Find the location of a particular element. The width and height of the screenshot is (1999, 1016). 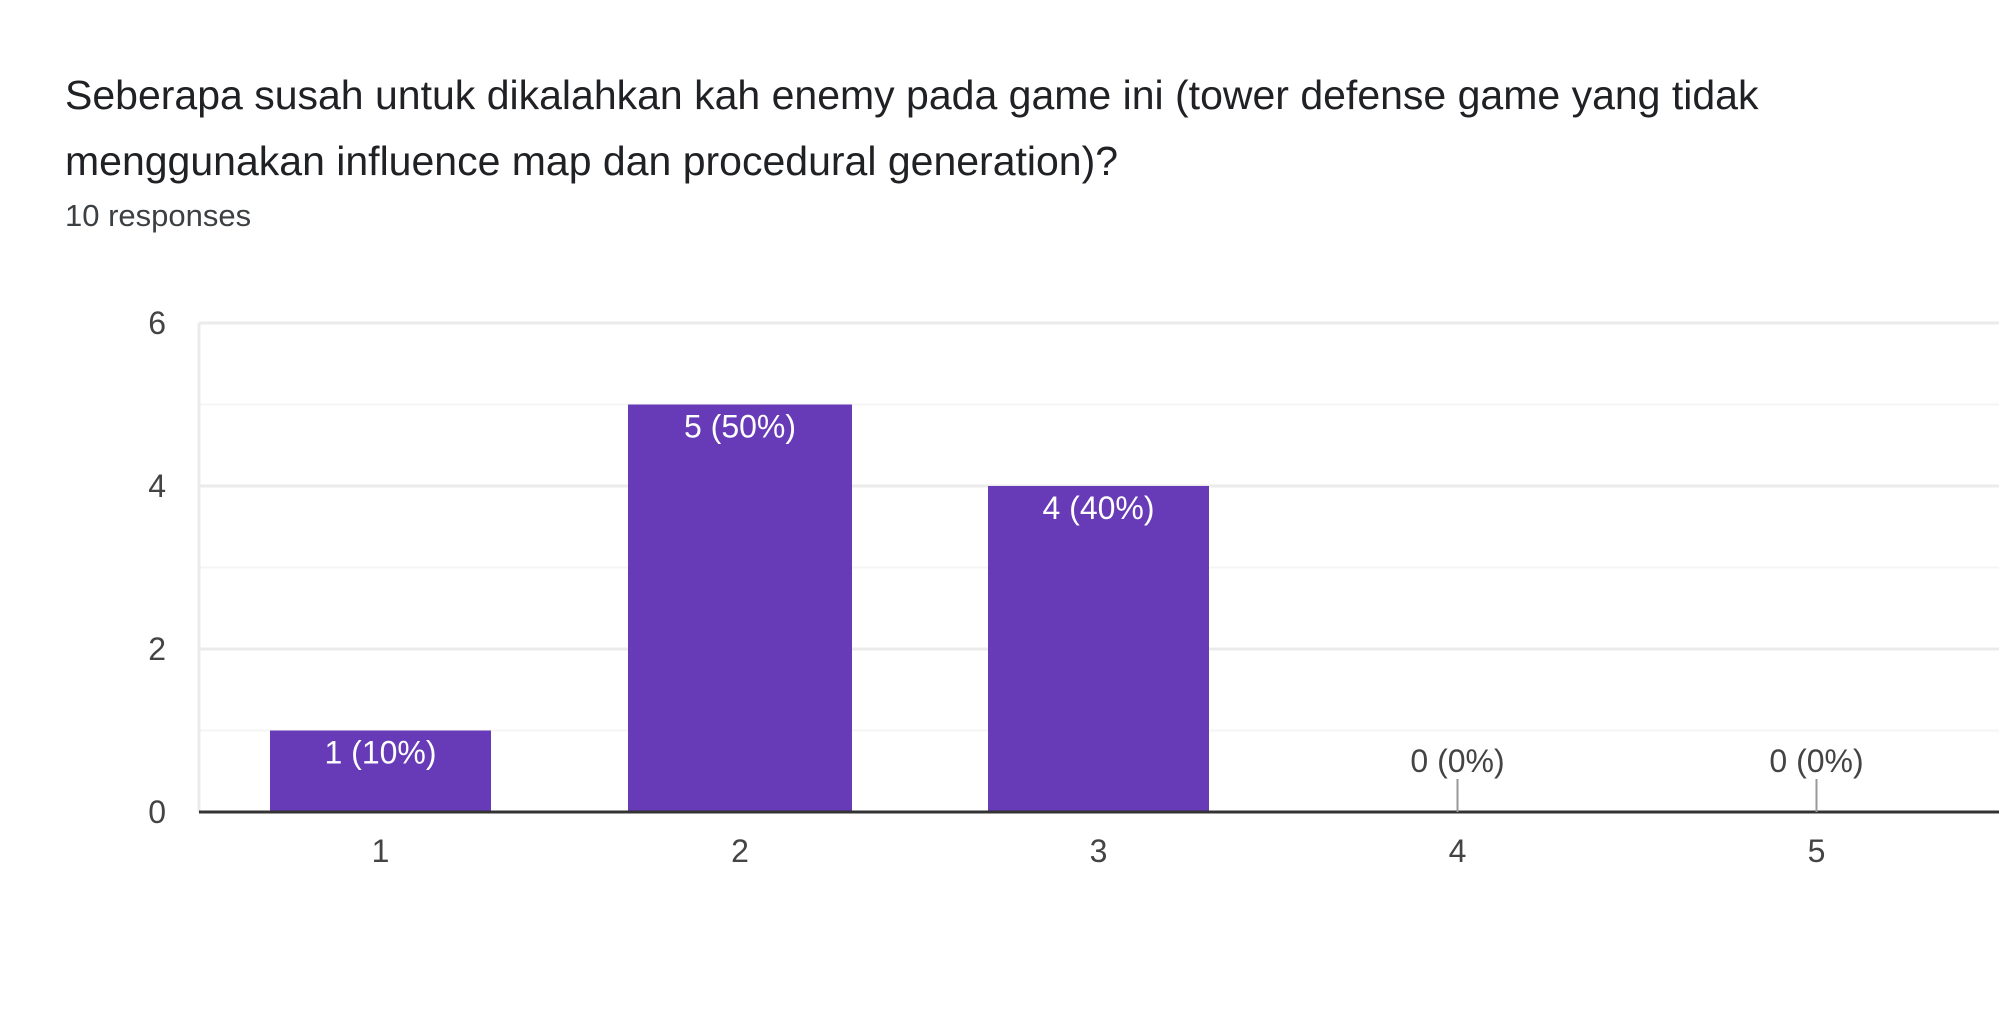

bar-data-label: 4 (40%) is located at coordinates (1098, 508).